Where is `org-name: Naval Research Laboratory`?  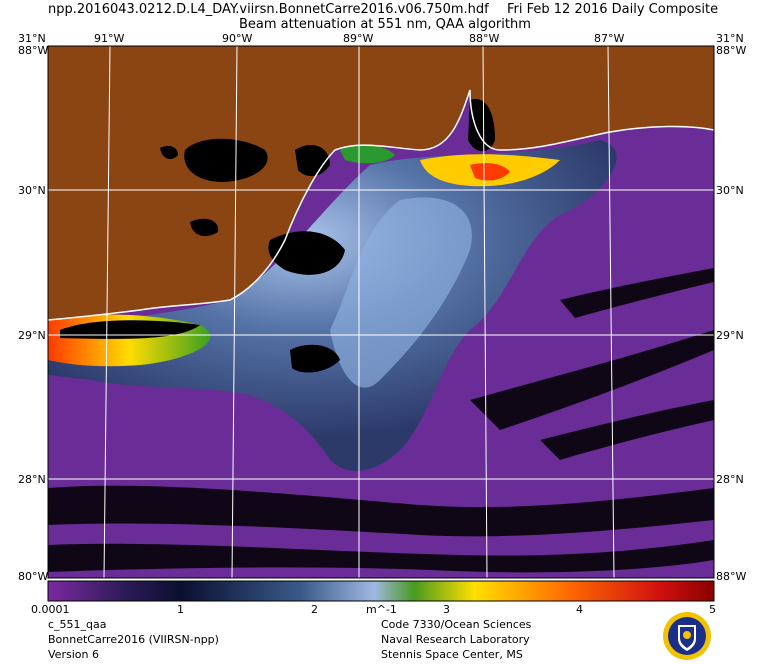
org-name: Naval Research Laboratory is located at coordinates (455, 639).